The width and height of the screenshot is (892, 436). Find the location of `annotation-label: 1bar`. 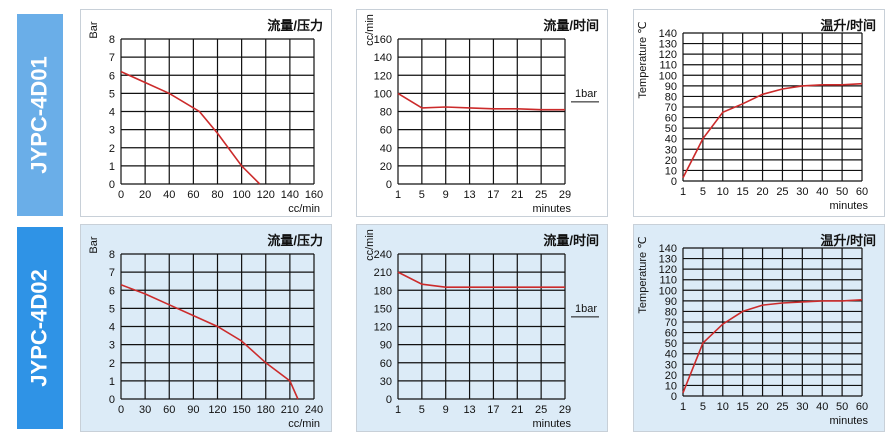

annotation-label: 1bar is located at coordinates (586, 94).